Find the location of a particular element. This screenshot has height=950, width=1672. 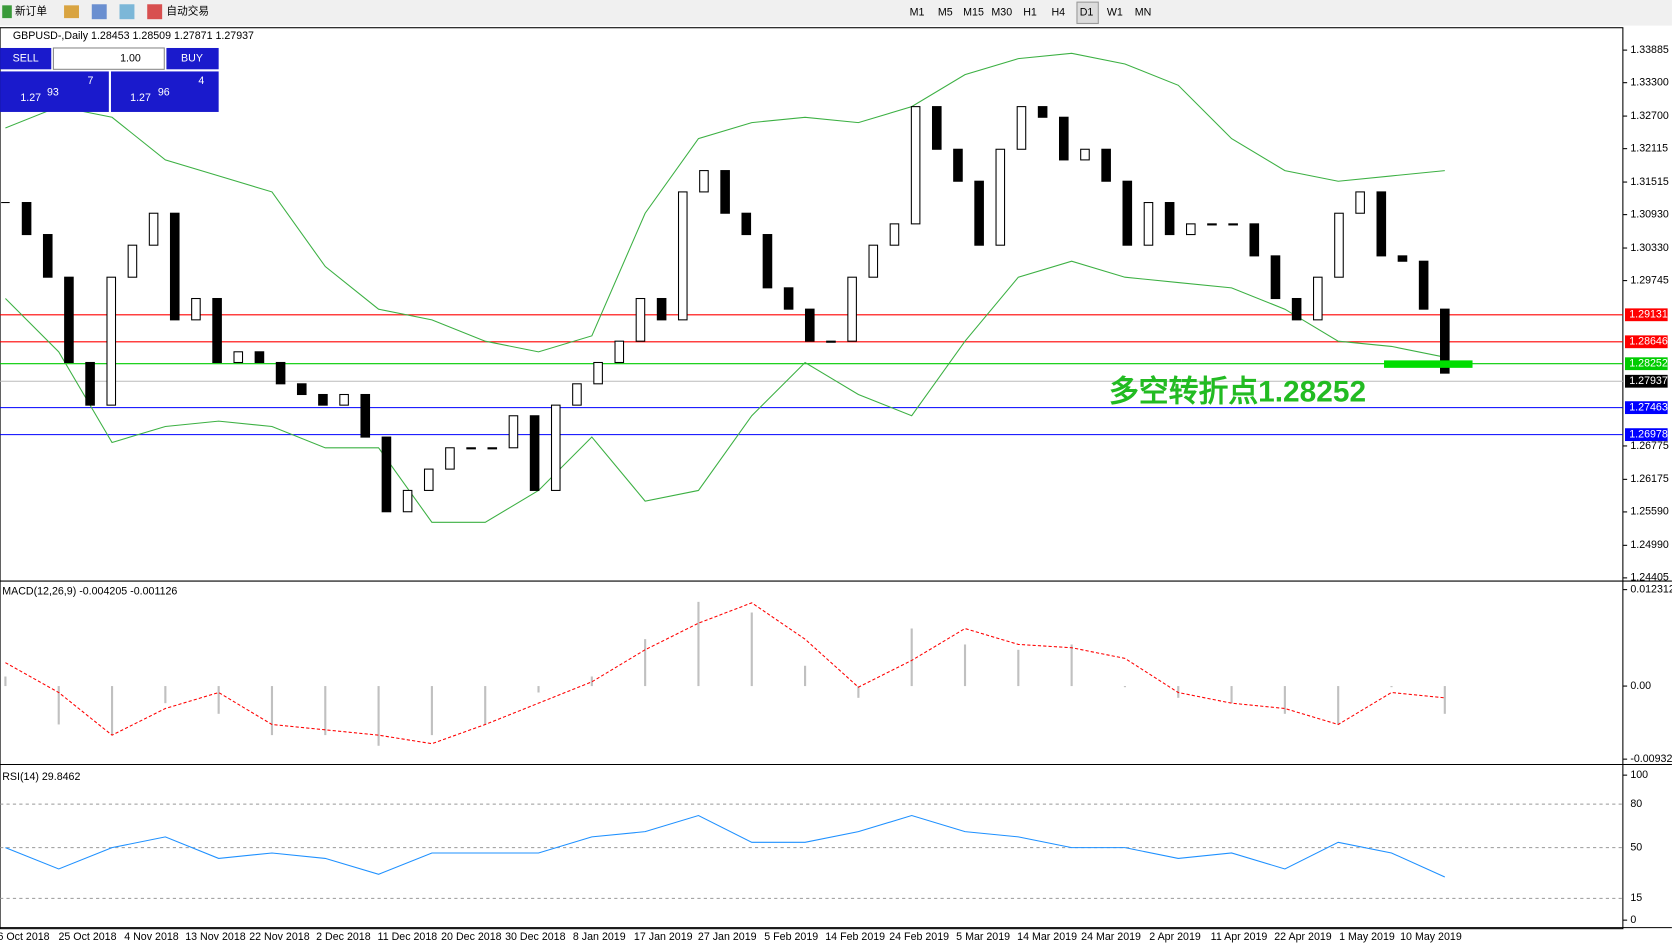

level-label: 1.29131 is located at coordinates (1648, 315).